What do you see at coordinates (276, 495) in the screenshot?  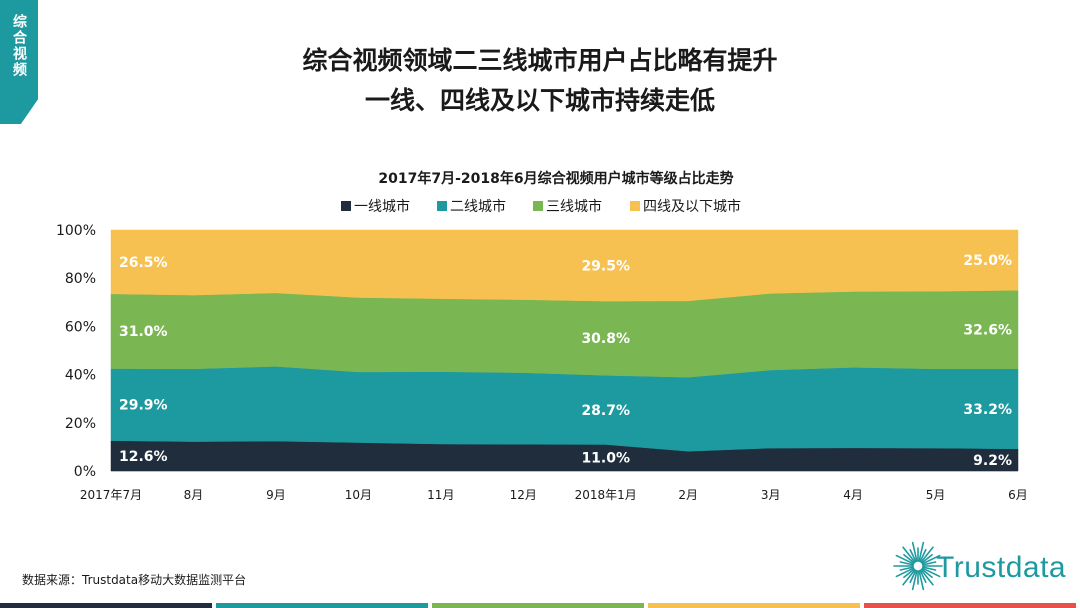 I see `x-tick-label: 9月` at bounding box center [276, 495].